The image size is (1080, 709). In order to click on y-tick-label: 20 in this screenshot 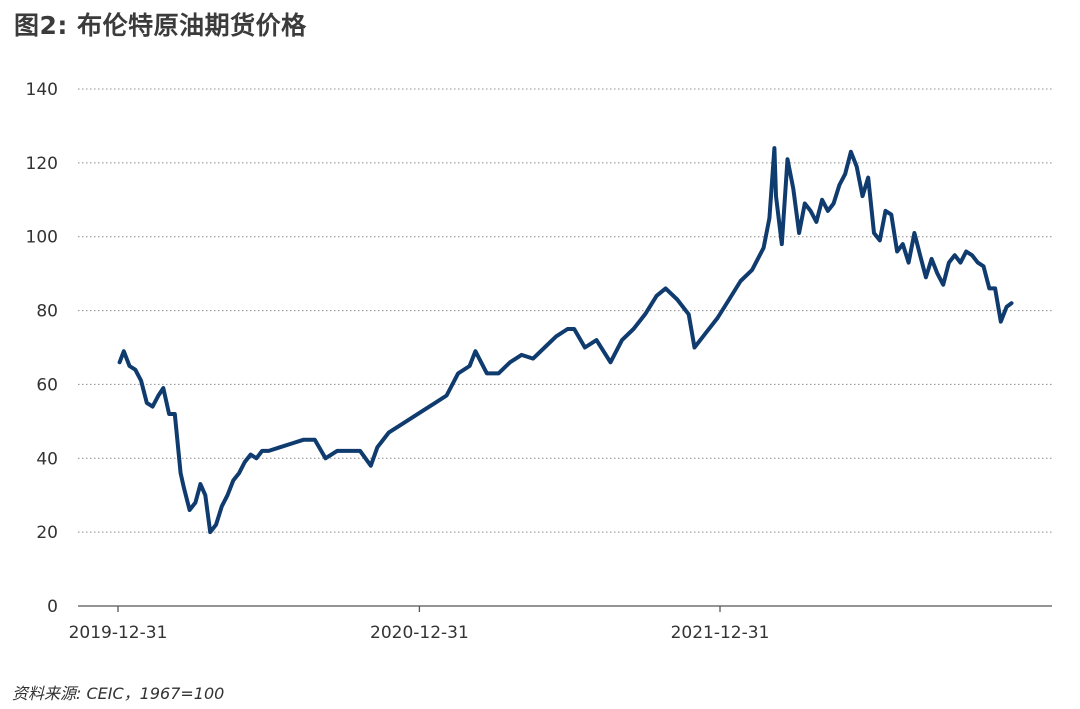, I will do `click(47, 533)`.